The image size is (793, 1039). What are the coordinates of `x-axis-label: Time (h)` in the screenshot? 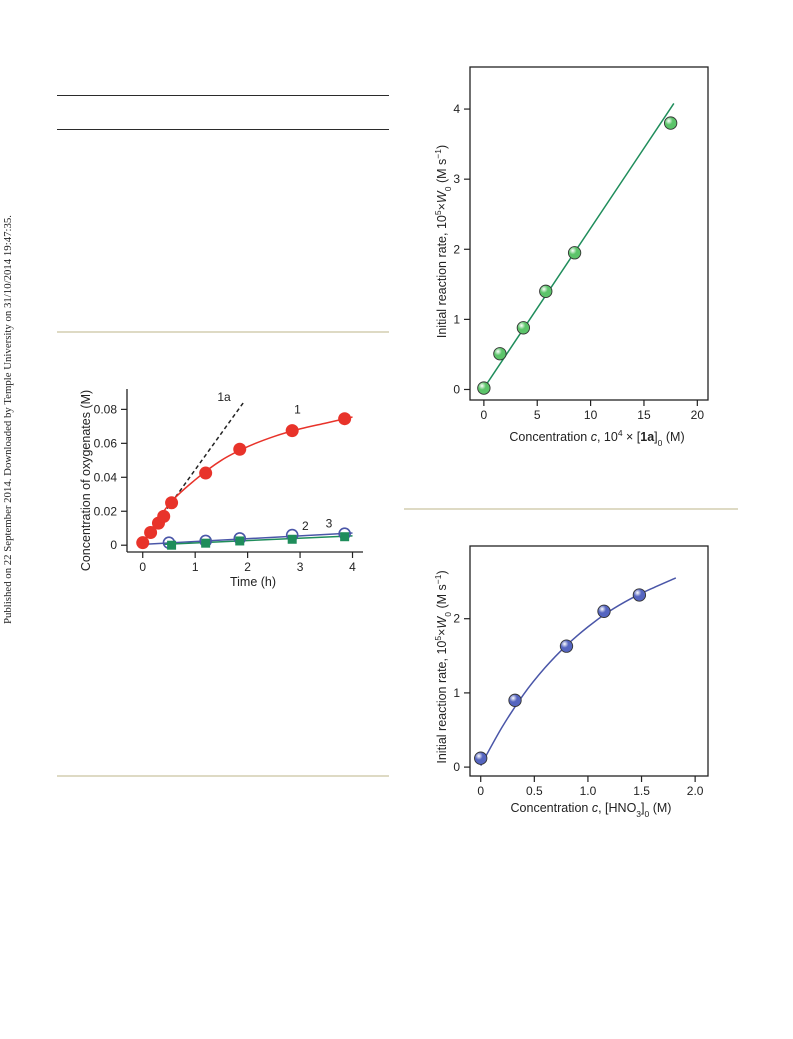 It's located at (253, 582).